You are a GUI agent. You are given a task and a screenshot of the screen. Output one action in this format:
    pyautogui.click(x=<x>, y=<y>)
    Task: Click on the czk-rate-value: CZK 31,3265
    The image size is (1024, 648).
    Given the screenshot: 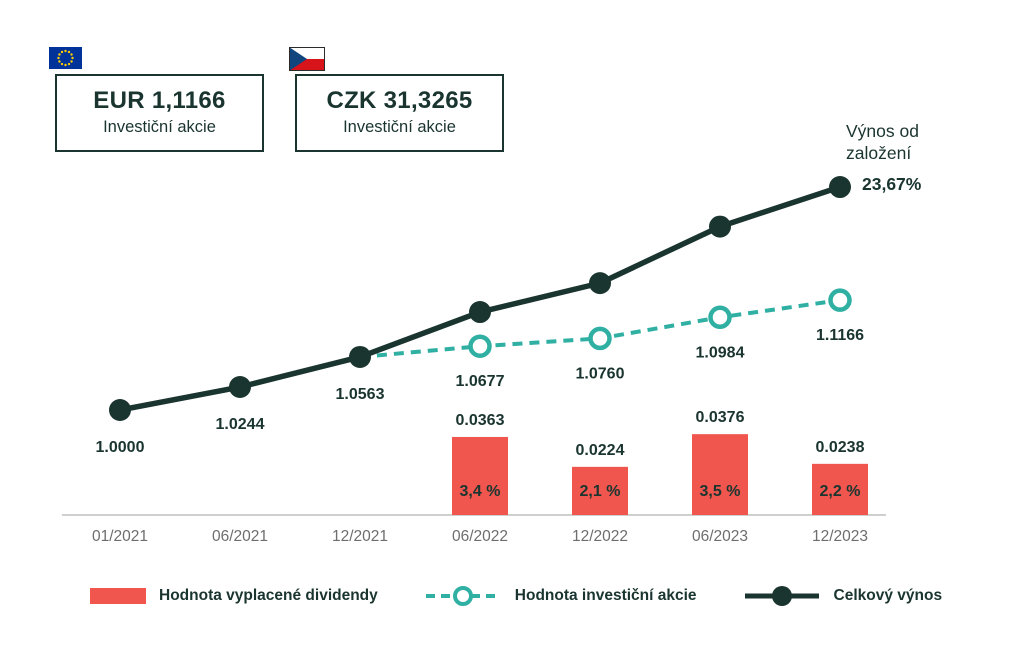 What is the action you would take?
    pyautogui.click(x=399, y=100)
    